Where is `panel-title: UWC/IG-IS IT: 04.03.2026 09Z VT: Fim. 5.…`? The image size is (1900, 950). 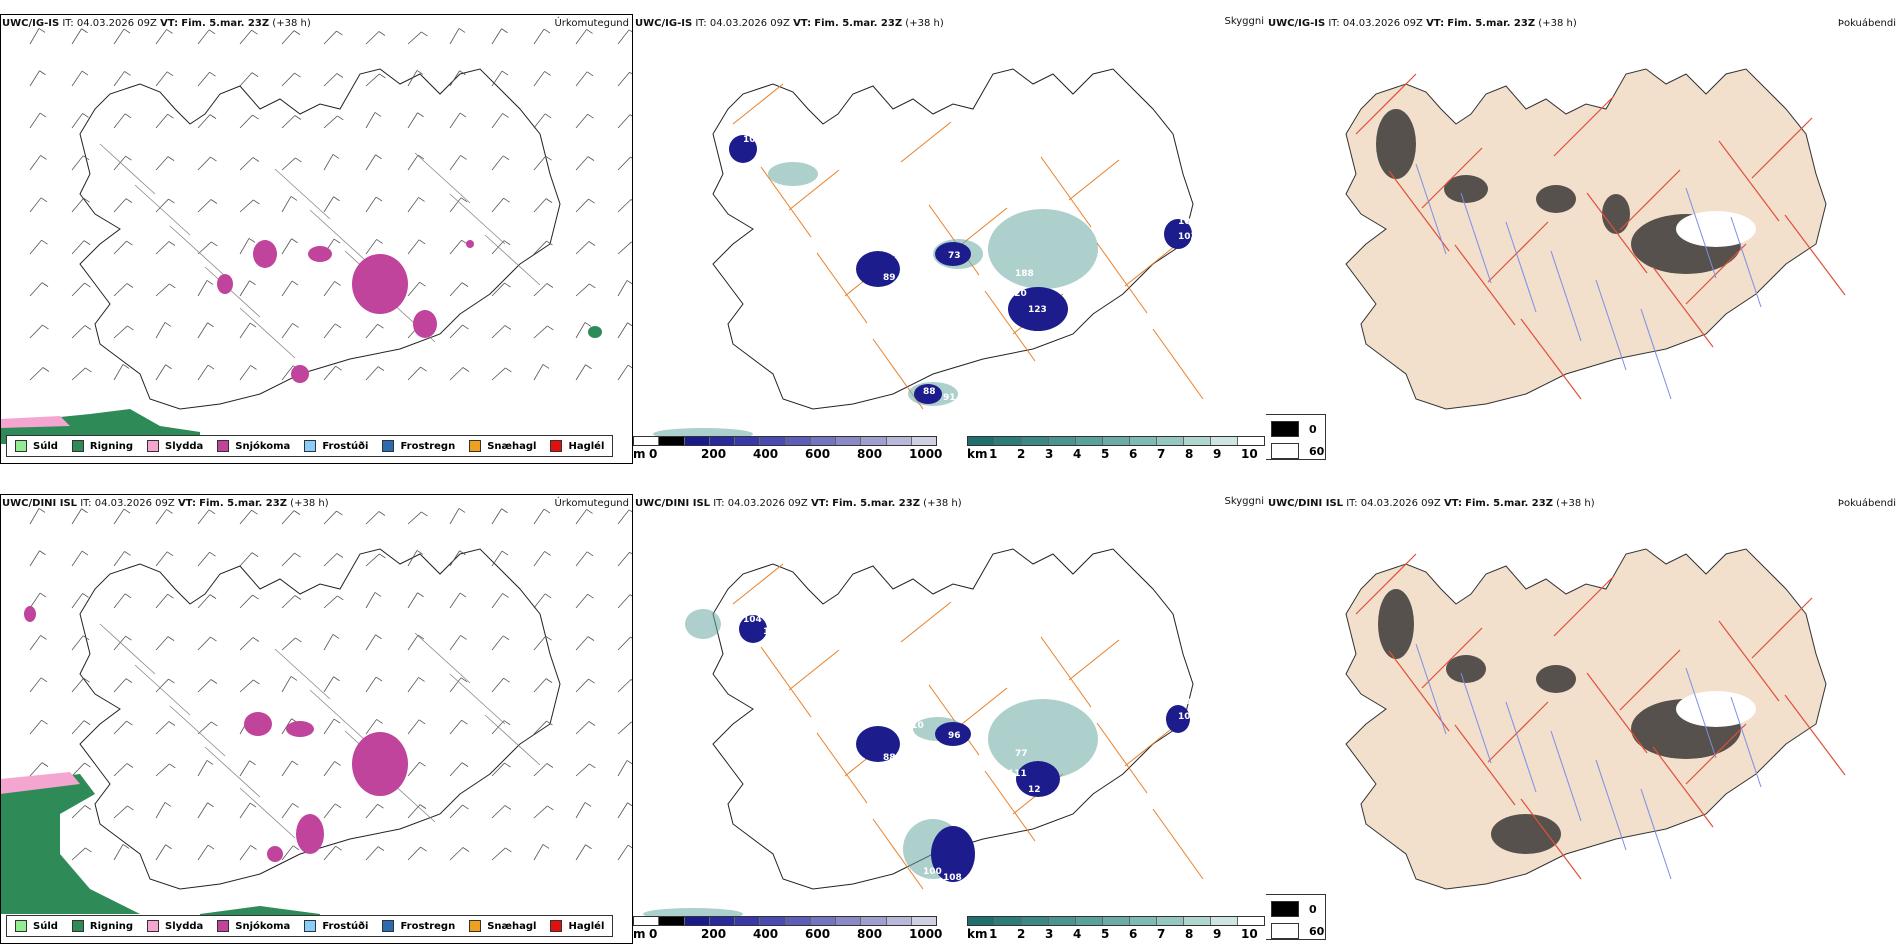 panel-title: UWC/IG-IS IT: 04.03.2026 09Z VT: Fim. 5.… is located at coordinates (789, 23).